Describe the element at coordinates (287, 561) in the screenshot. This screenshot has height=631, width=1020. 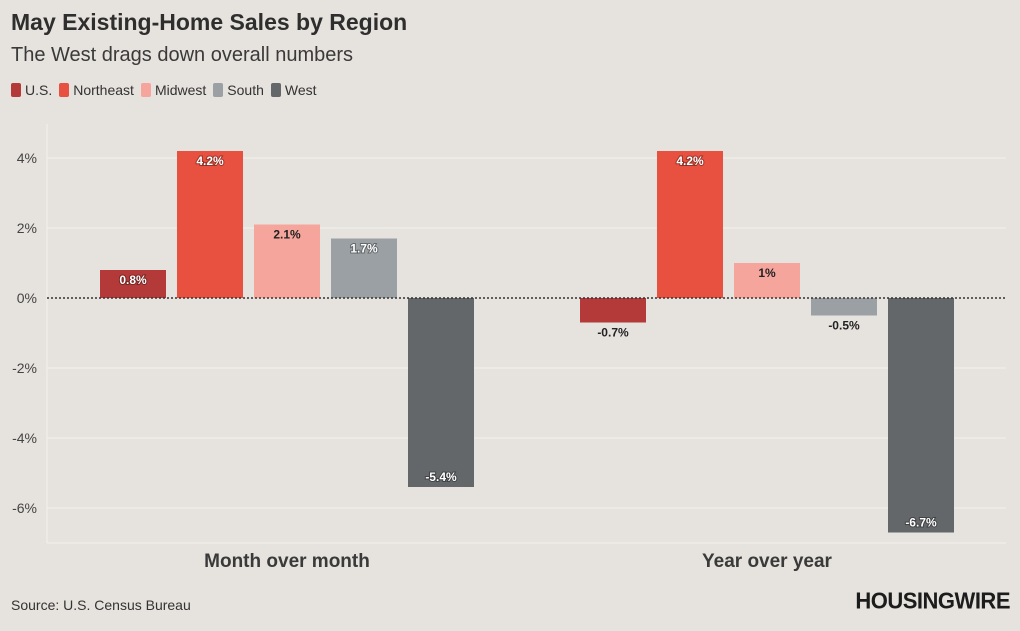
I see `x-category-label: Month over month` at that location.